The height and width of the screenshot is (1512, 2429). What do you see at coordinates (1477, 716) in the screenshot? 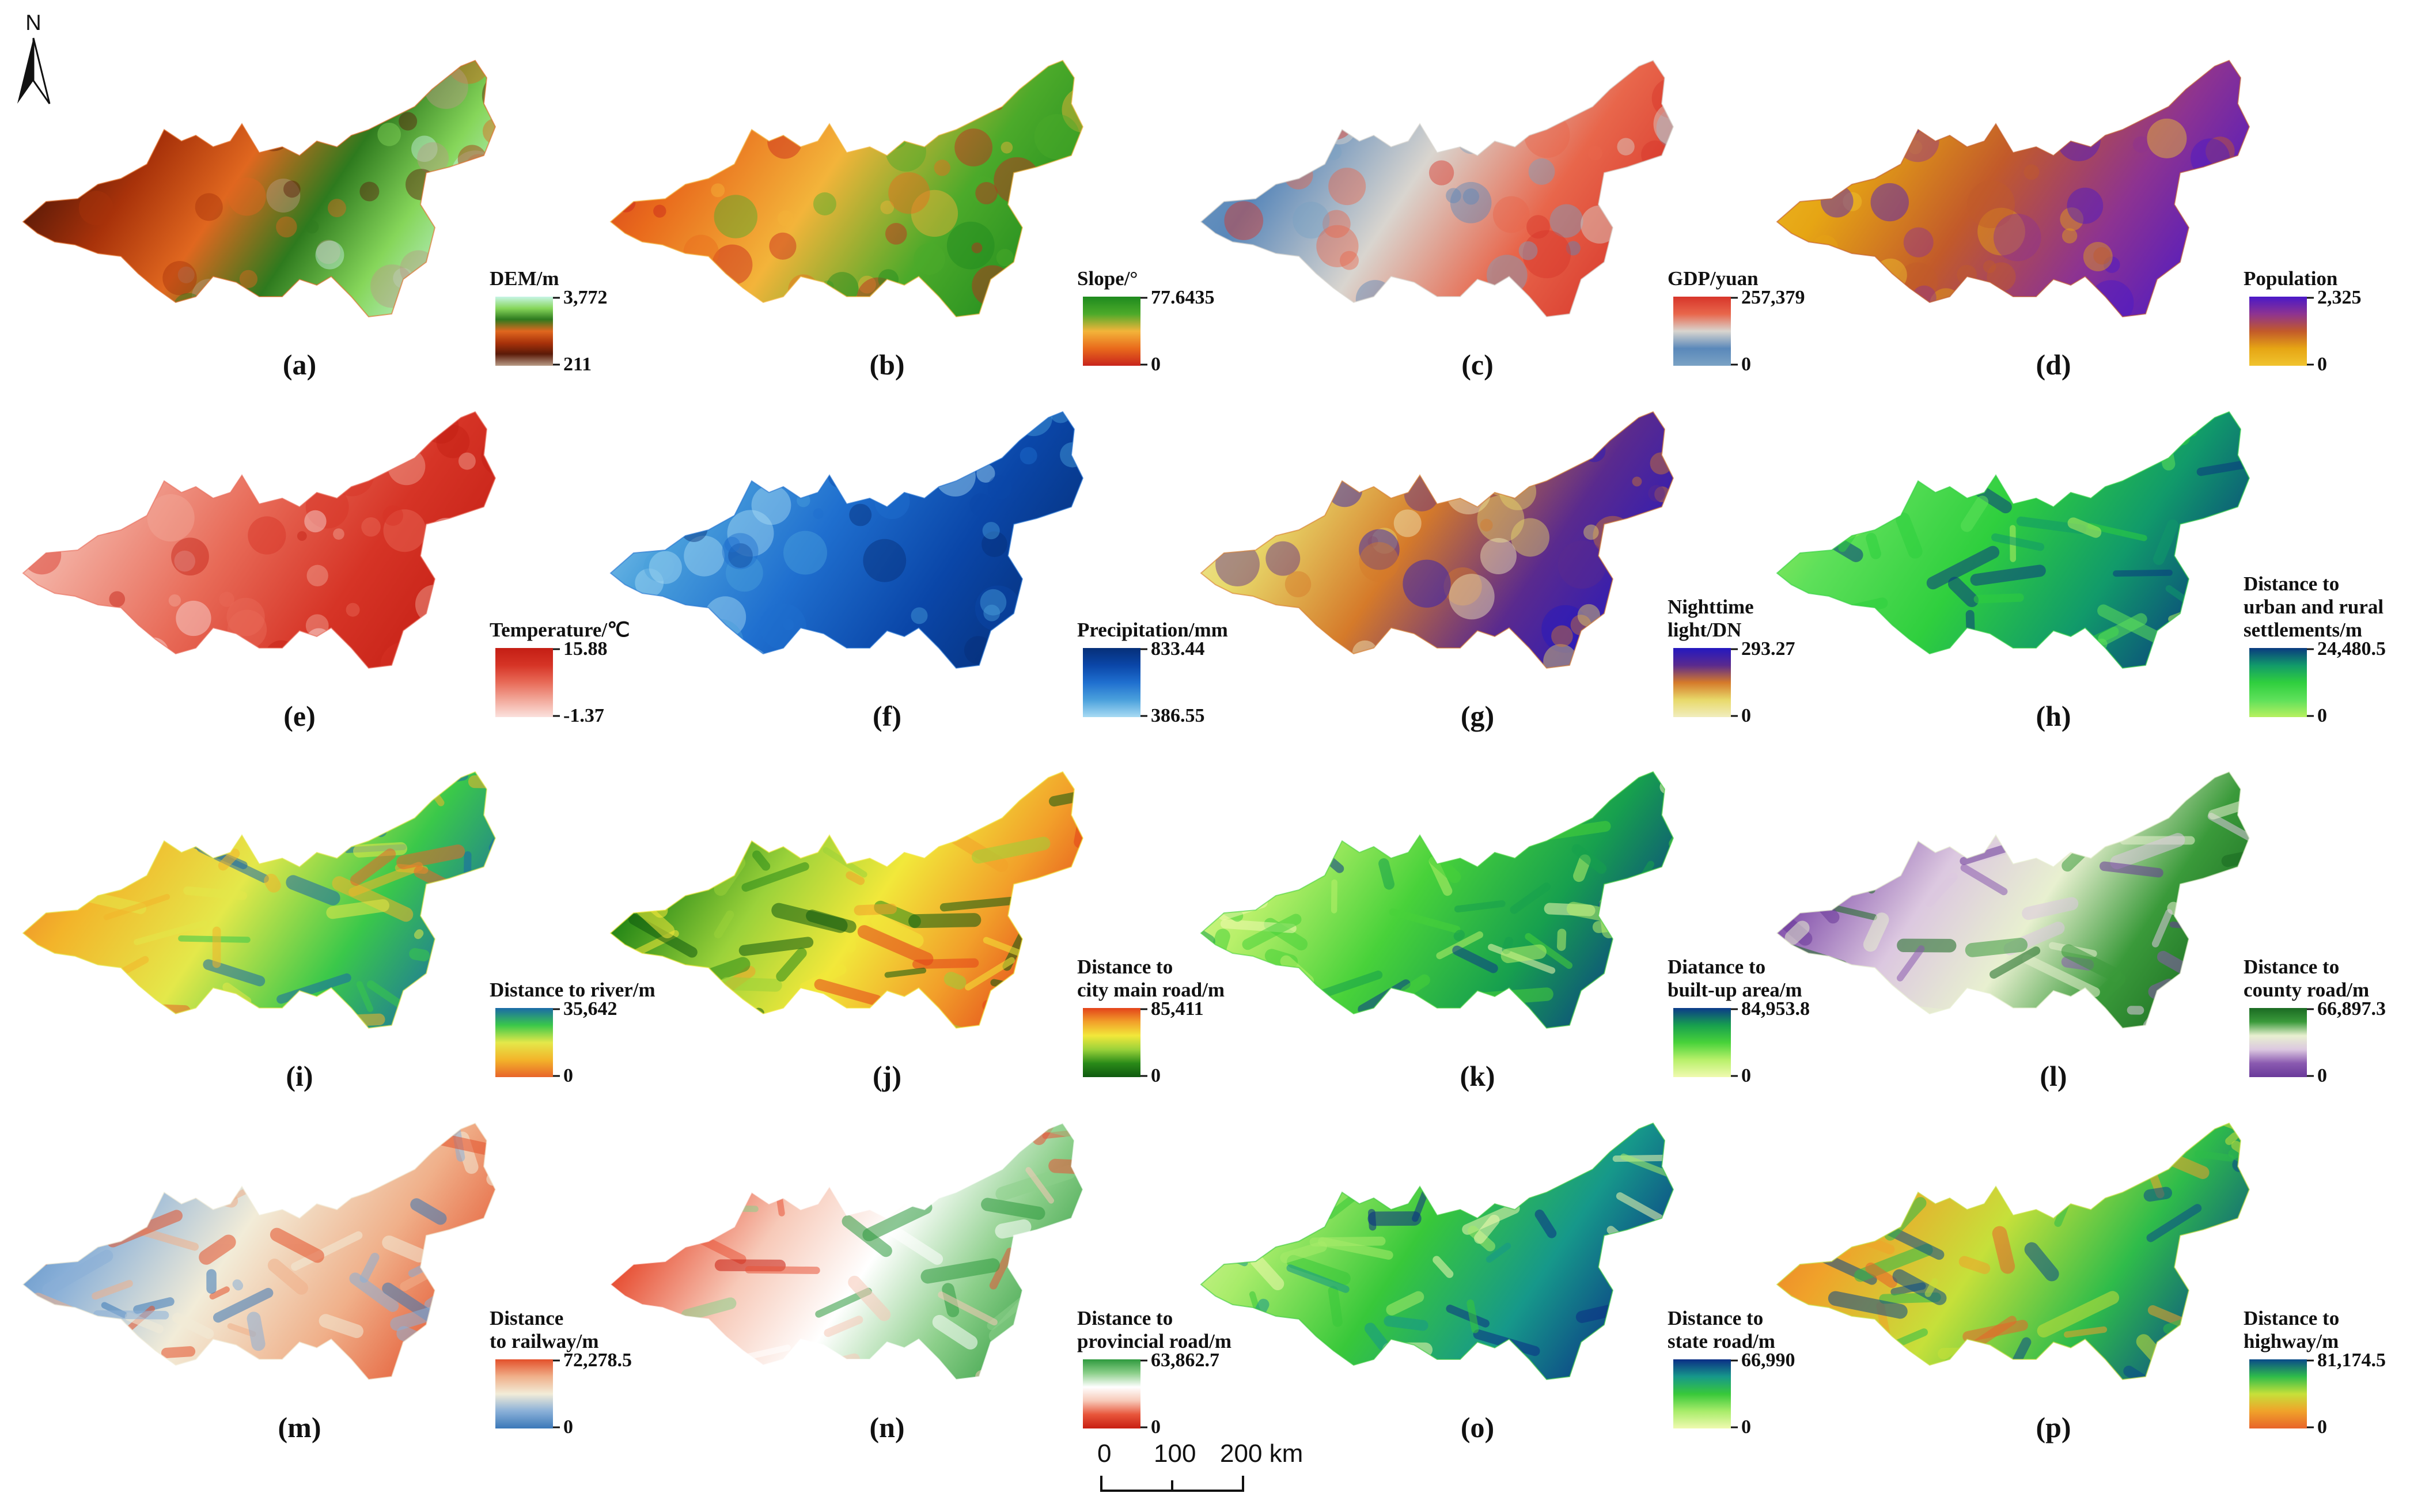
I see `panel-label: (g)` at bounding box center [1477, 716].